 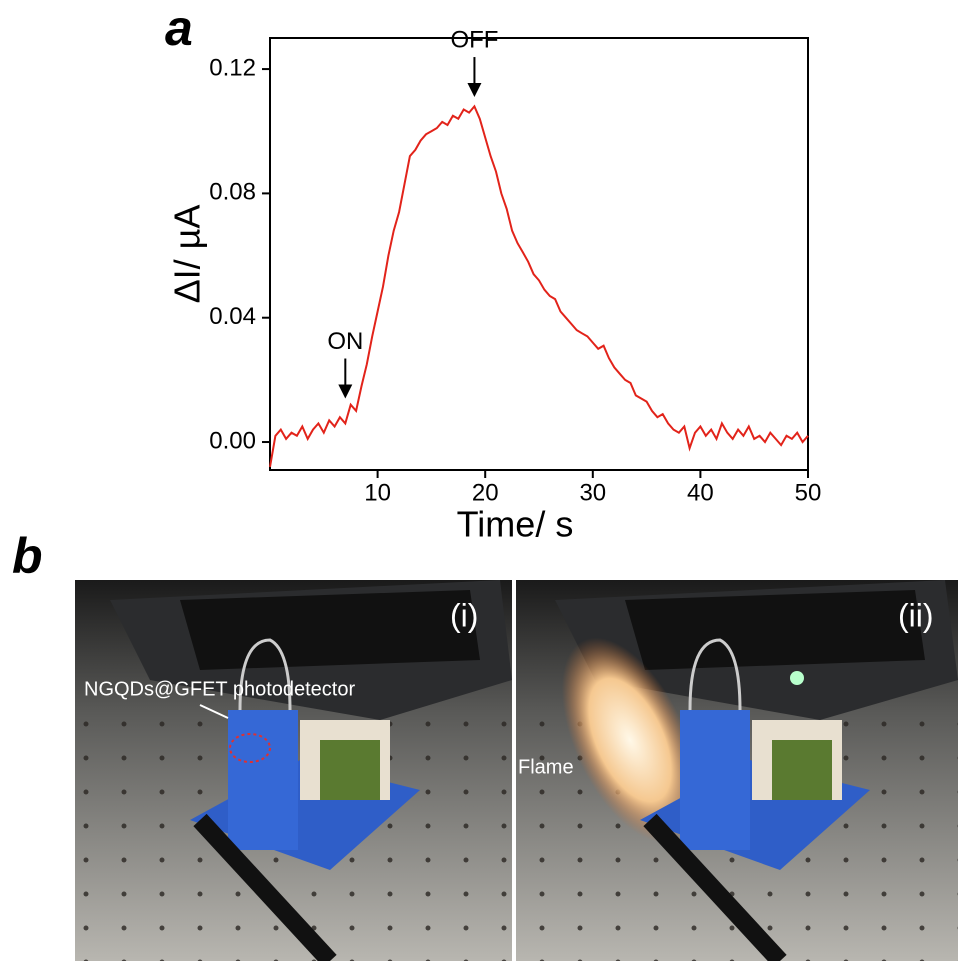 What do you see at coordinates (474, 39) in the screenshot?
I see `annotation-text: OFF` at bounding box center [474, 39].